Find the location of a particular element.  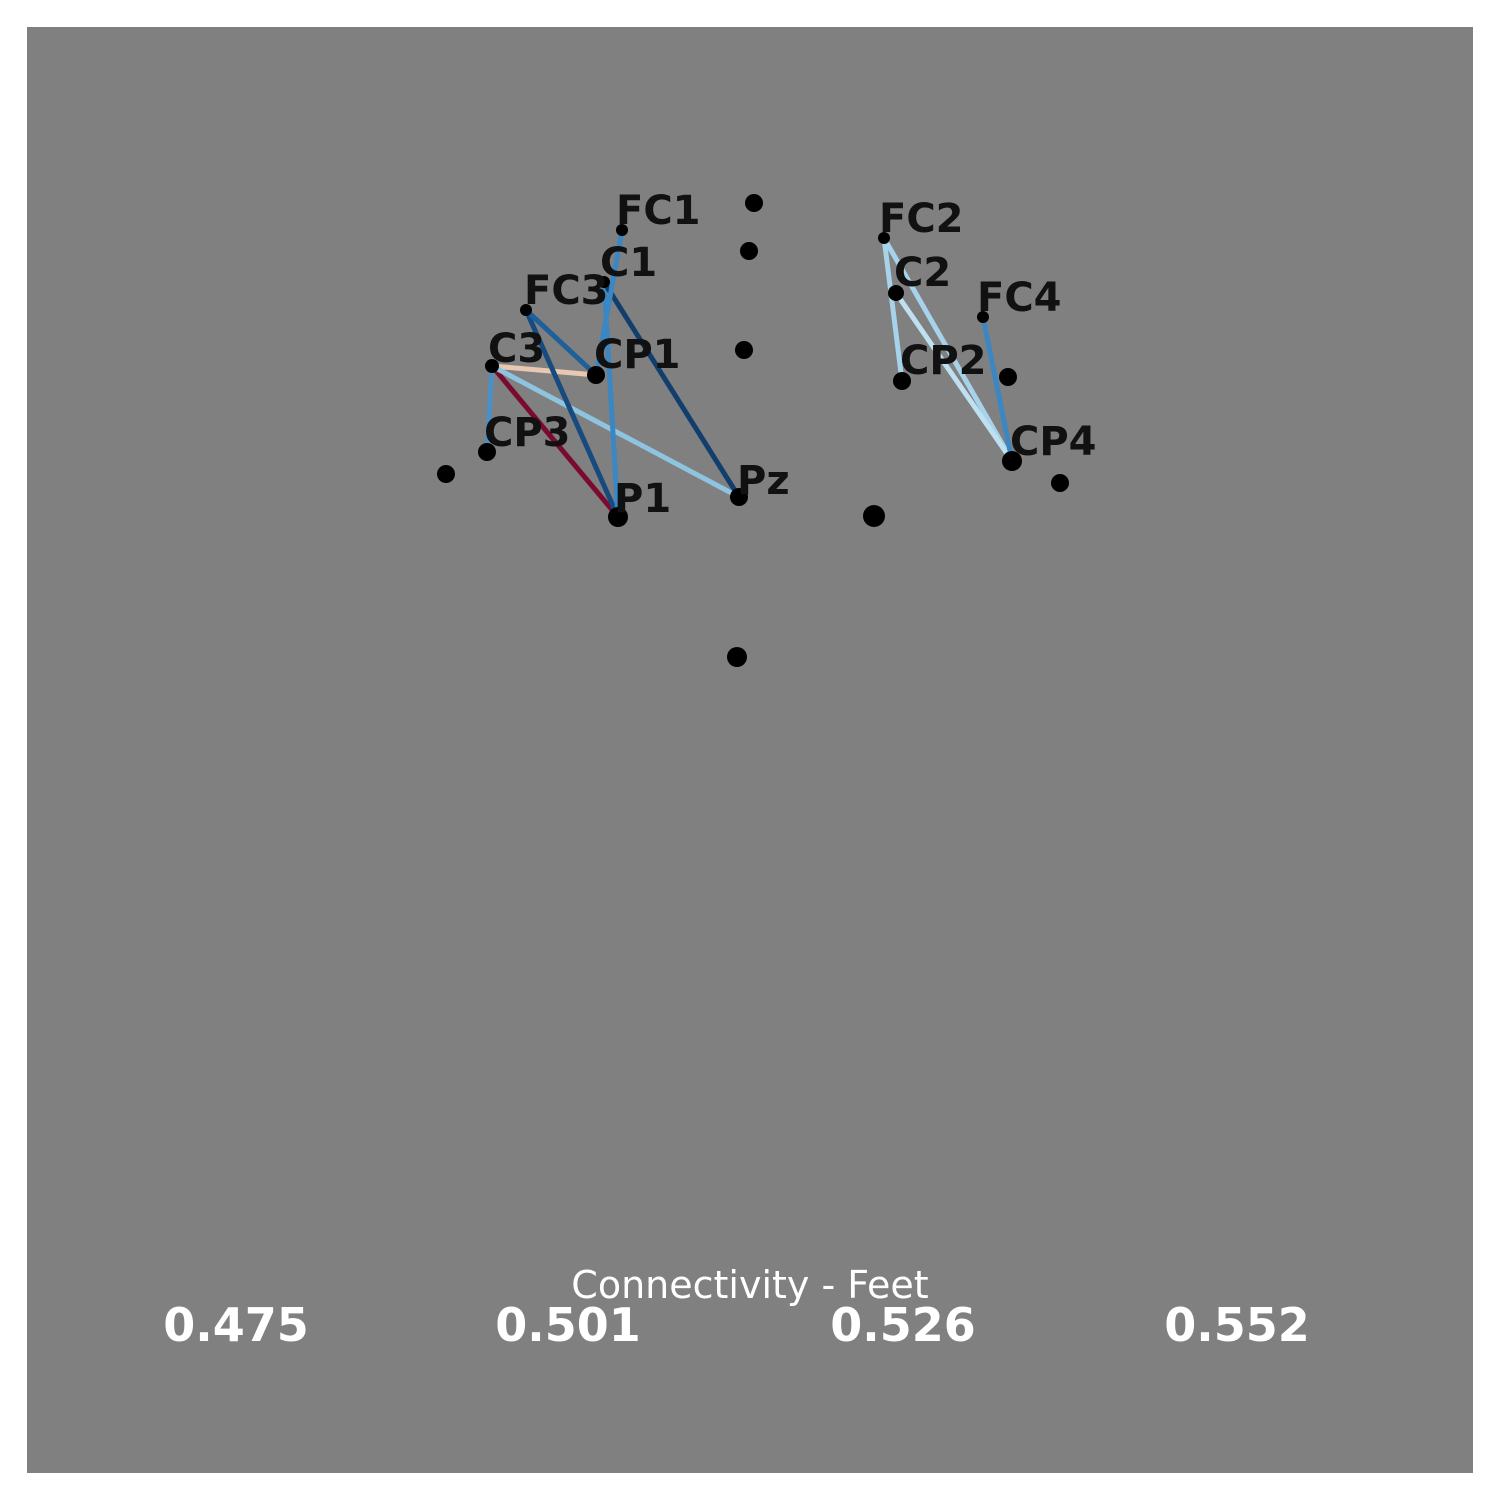

connection-c1-pz is located at coordinates (671, 389).